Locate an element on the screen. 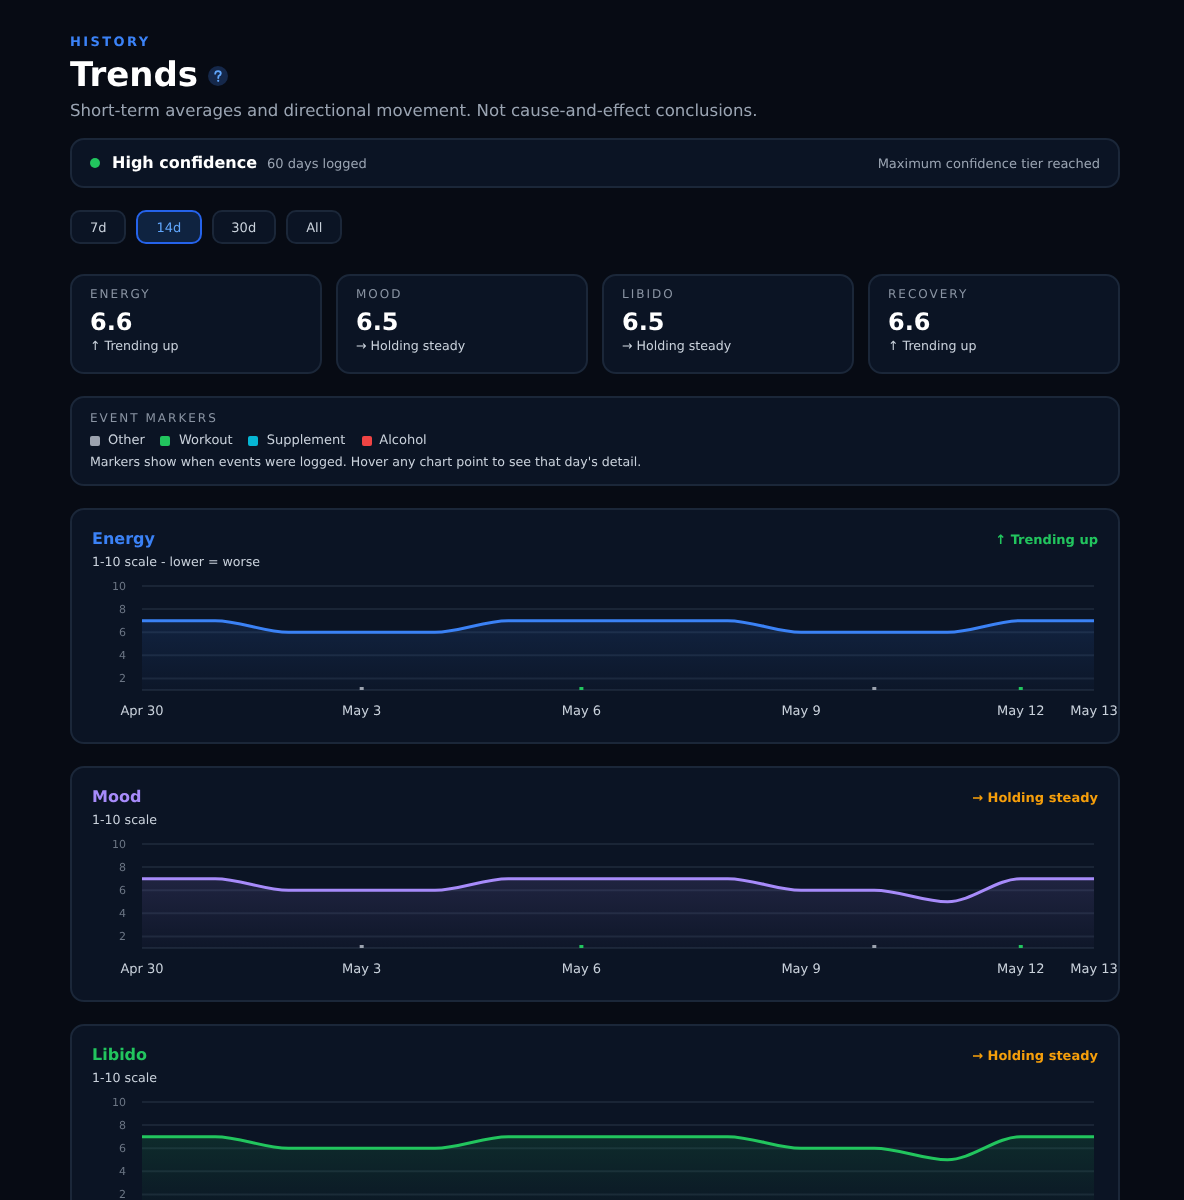 The height and width of the screenshot is (1200, 1184). text: Trends is located at coordinates (134, 76).